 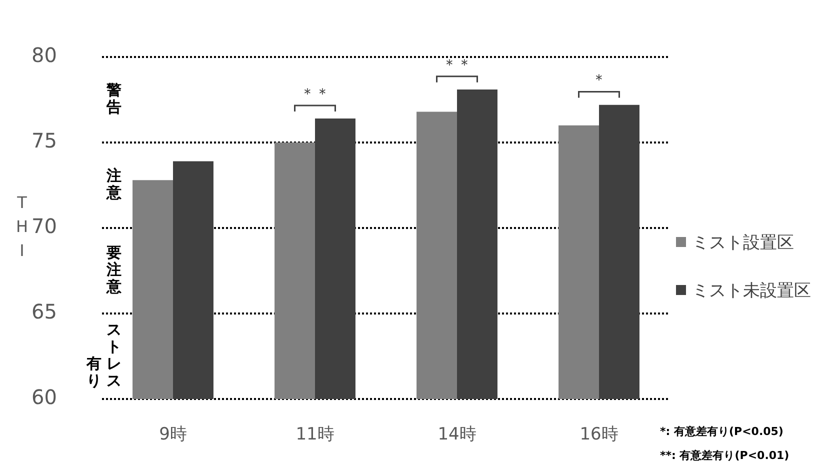 What do you see at coordinates (114, 270) in the screenshot?
I see `annotation: 要注意` at bounding box center [114, 270].